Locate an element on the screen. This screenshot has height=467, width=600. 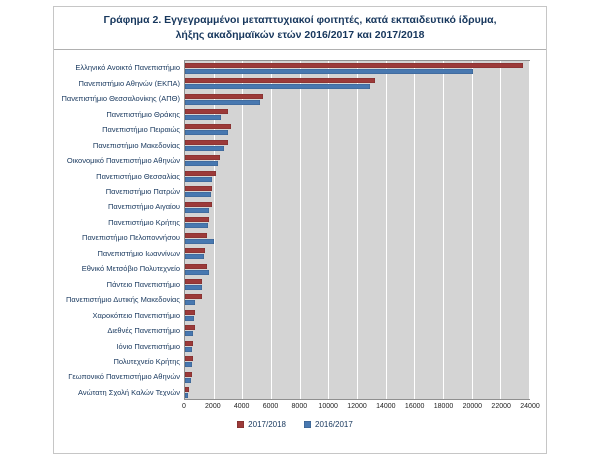
category-label: Πάντειο Πανεπιστήμιο is located at coordinates (143, 284).